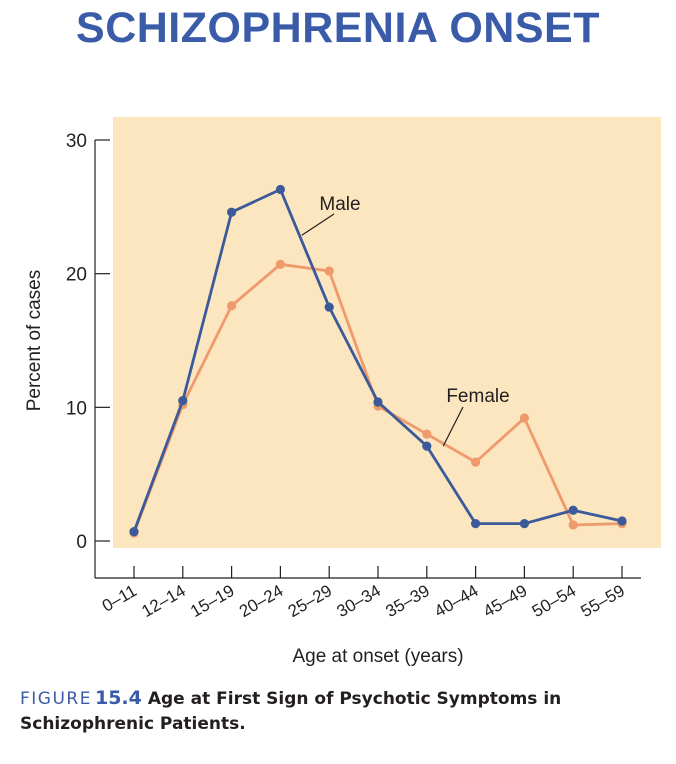 This screenshot has height=764, width=676. I want to click on x-tick-label: 20–24, so click(261, 601).